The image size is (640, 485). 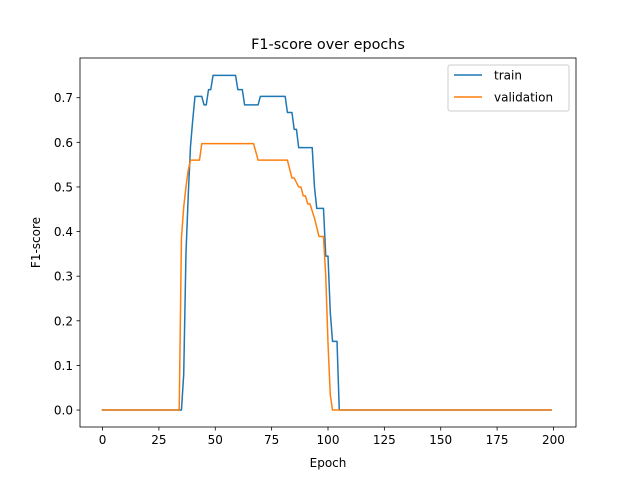 I want to click on x-tick-label: 25, so click(x=158, y=440).